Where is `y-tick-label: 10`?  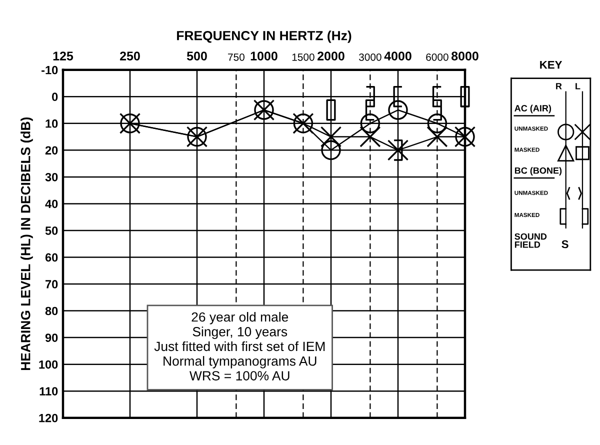
y-tick-label: 10 is located at coordinates (52, 123).